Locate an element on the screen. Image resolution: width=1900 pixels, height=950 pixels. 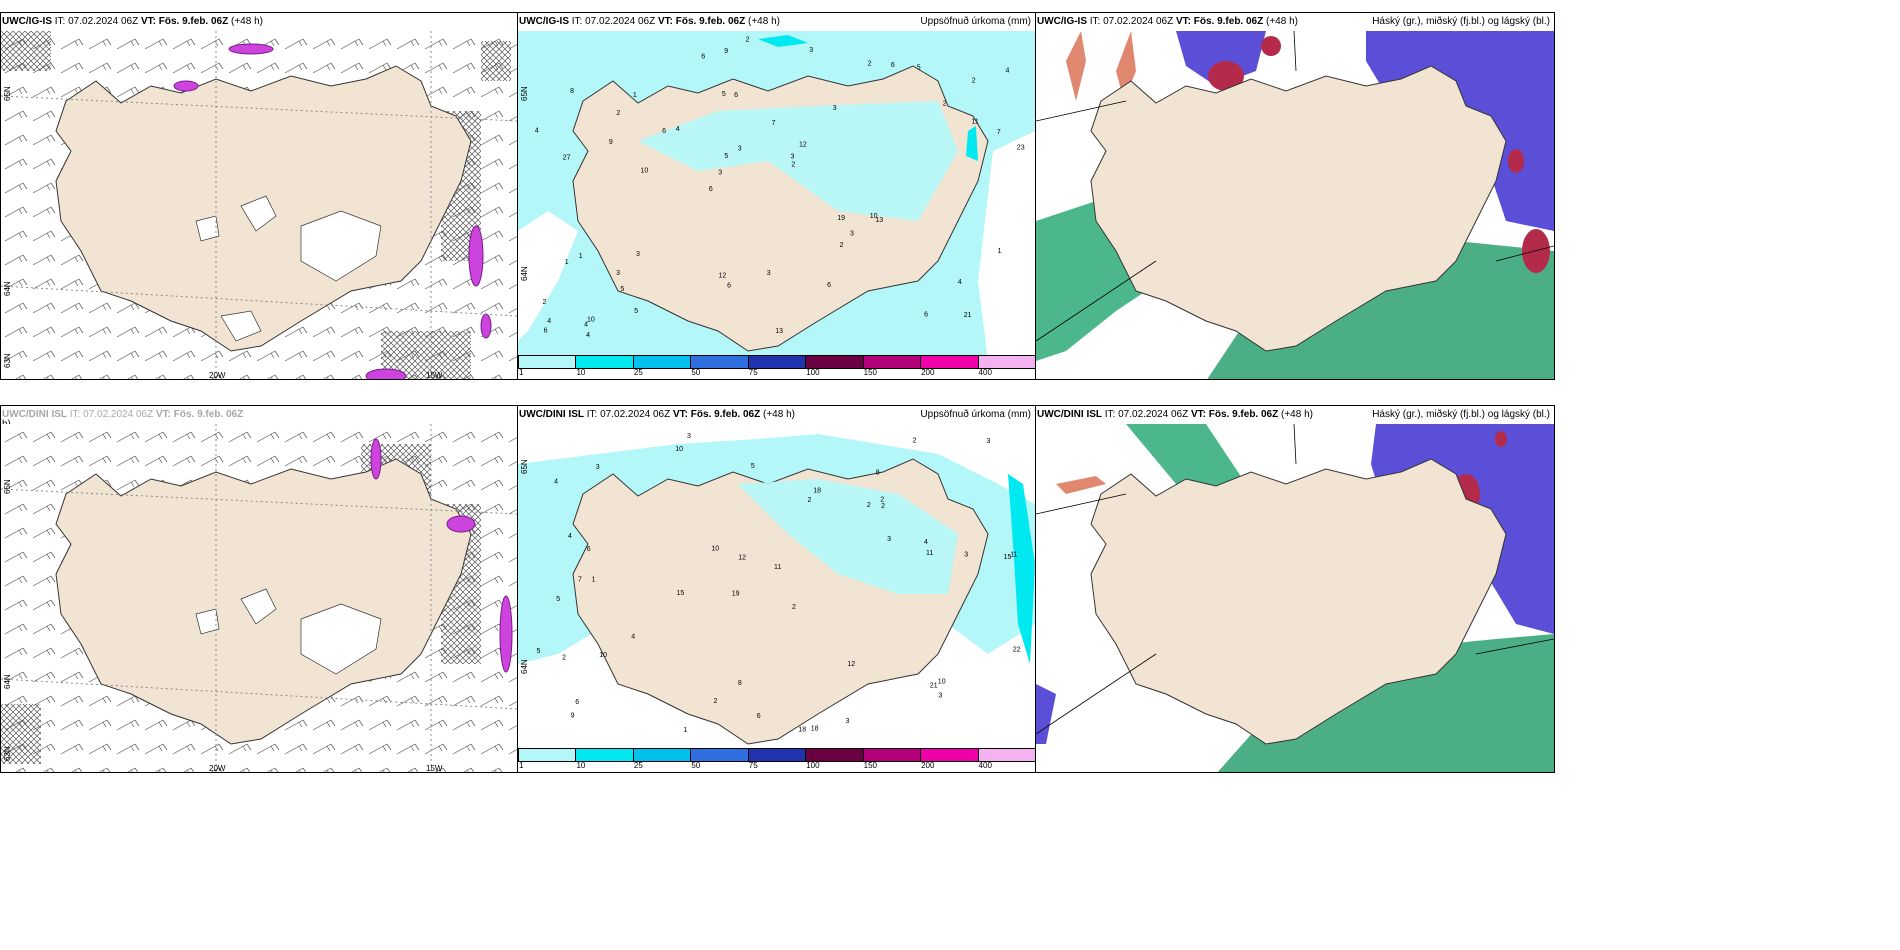
precip-value-label: 9 is located at coordinates (726, 51).